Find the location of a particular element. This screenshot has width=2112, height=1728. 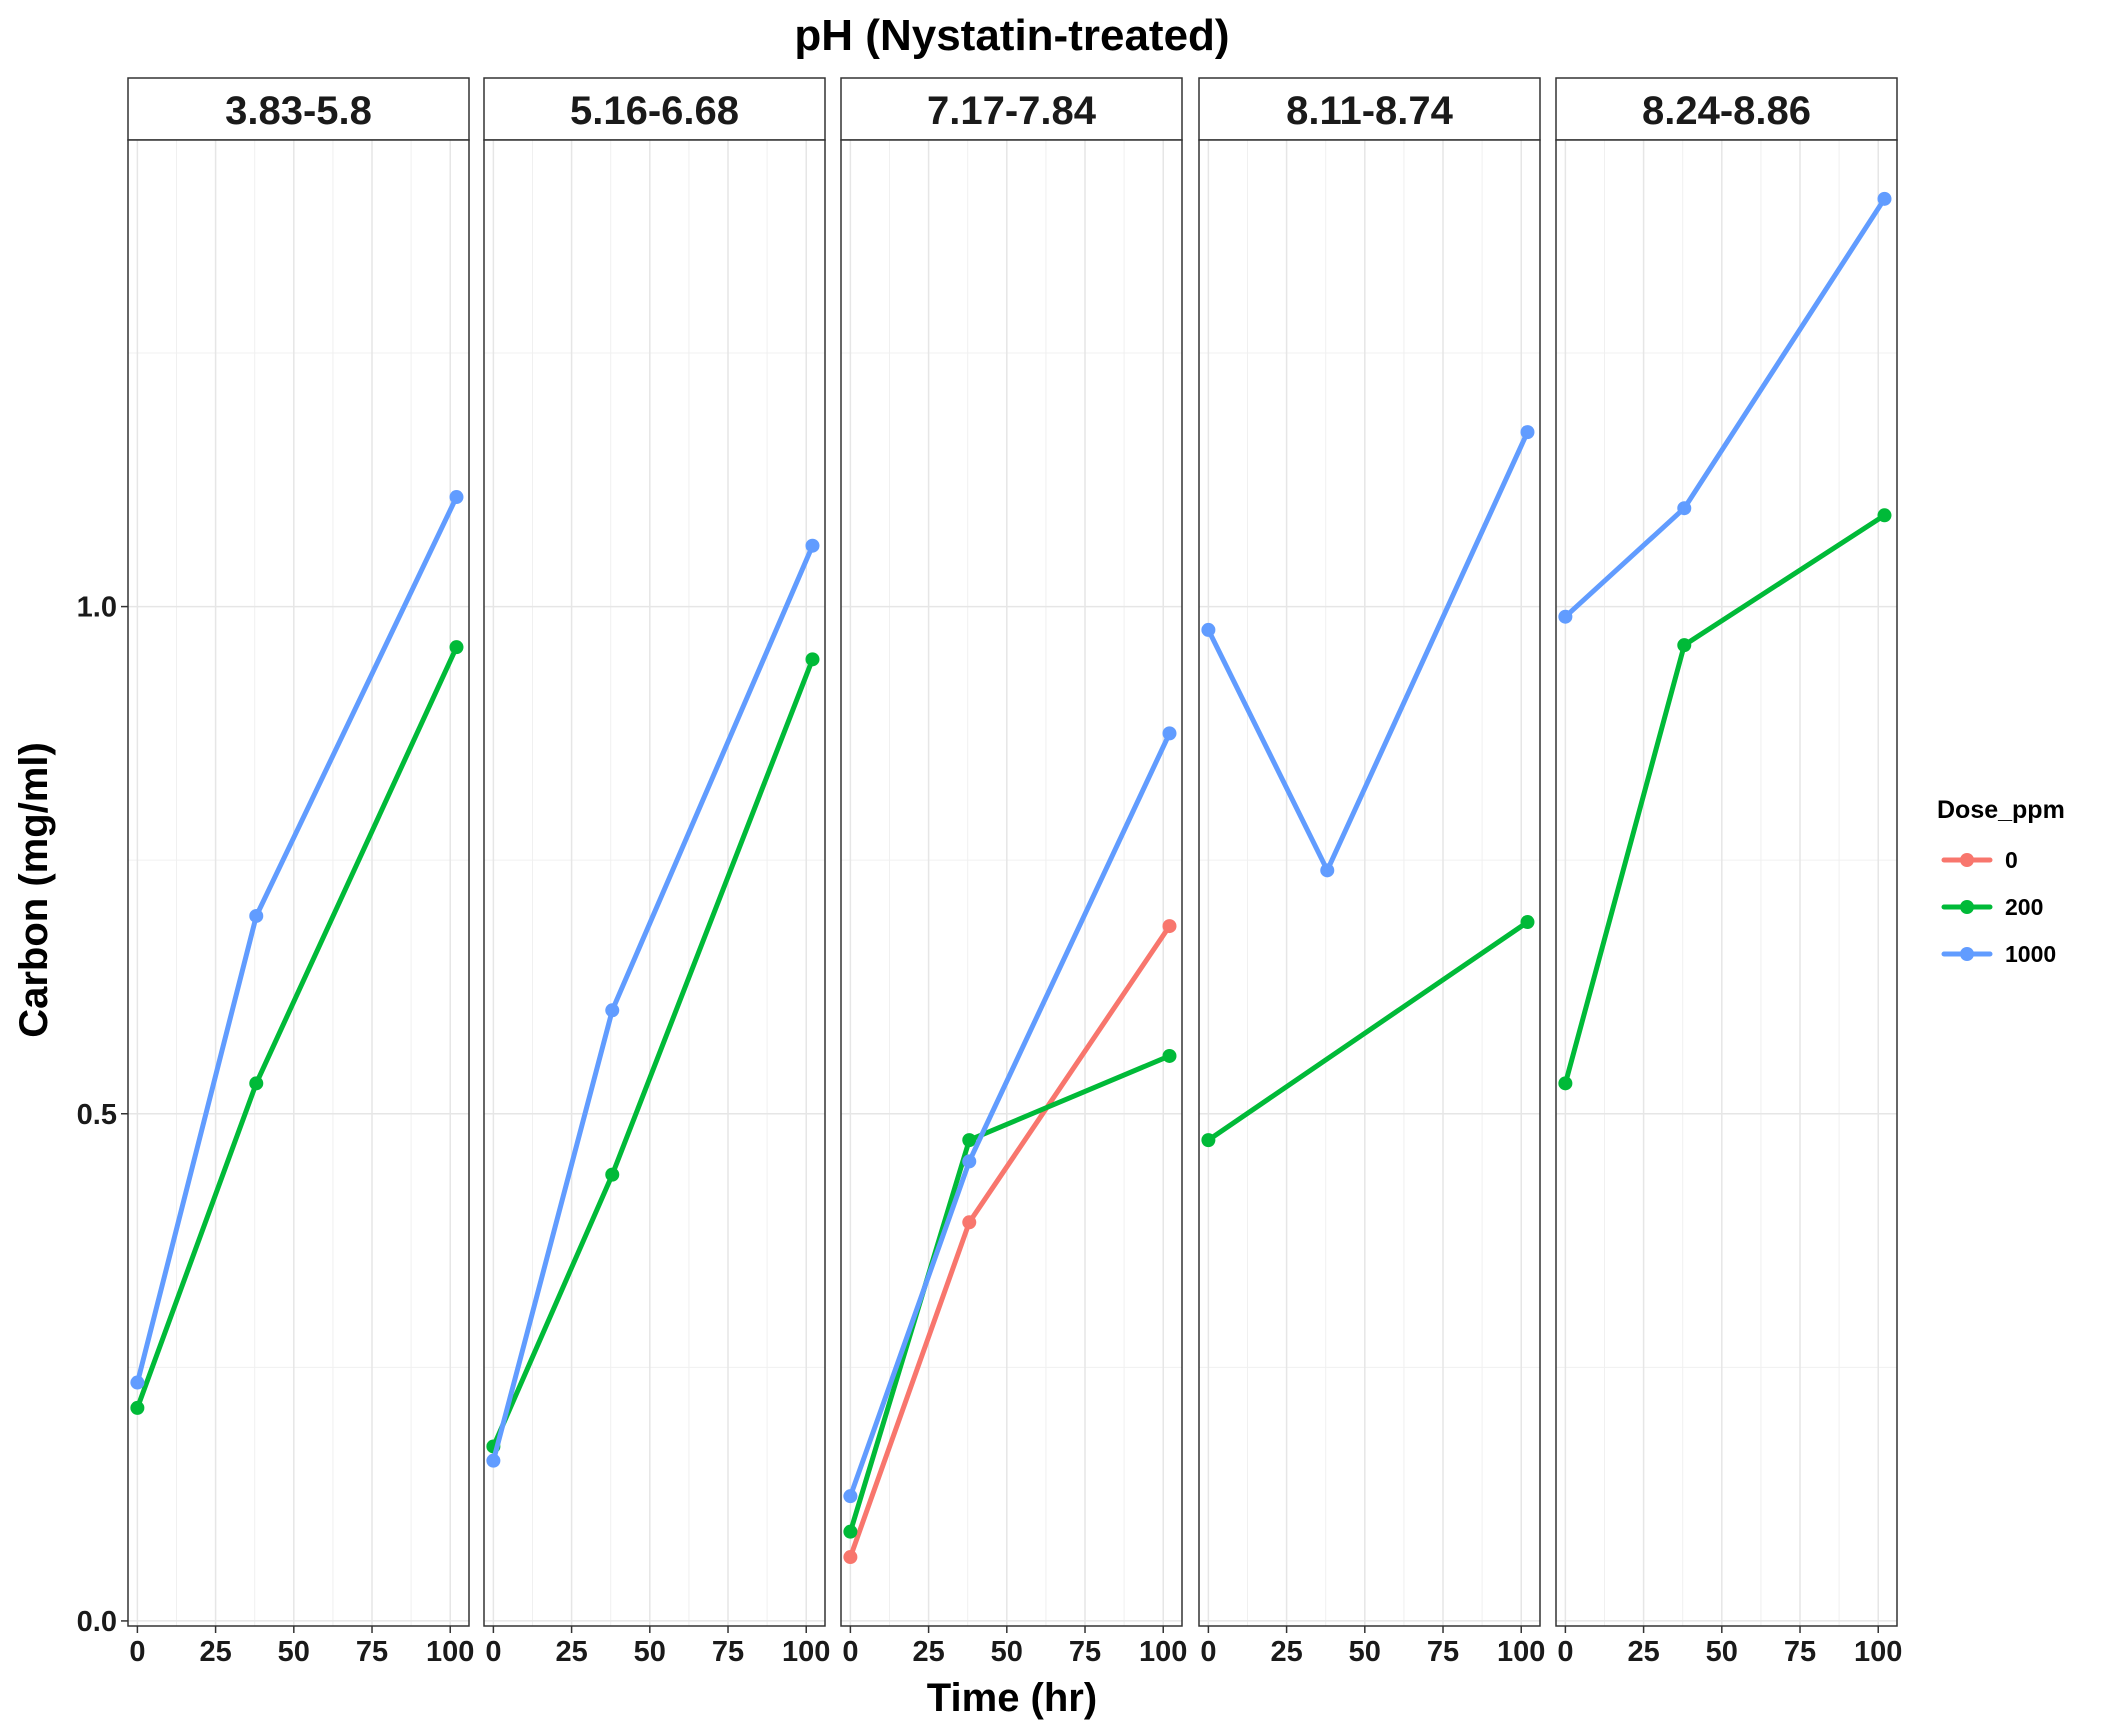

y-tick-label: 0.0 is located at coordinates (97, 1622).